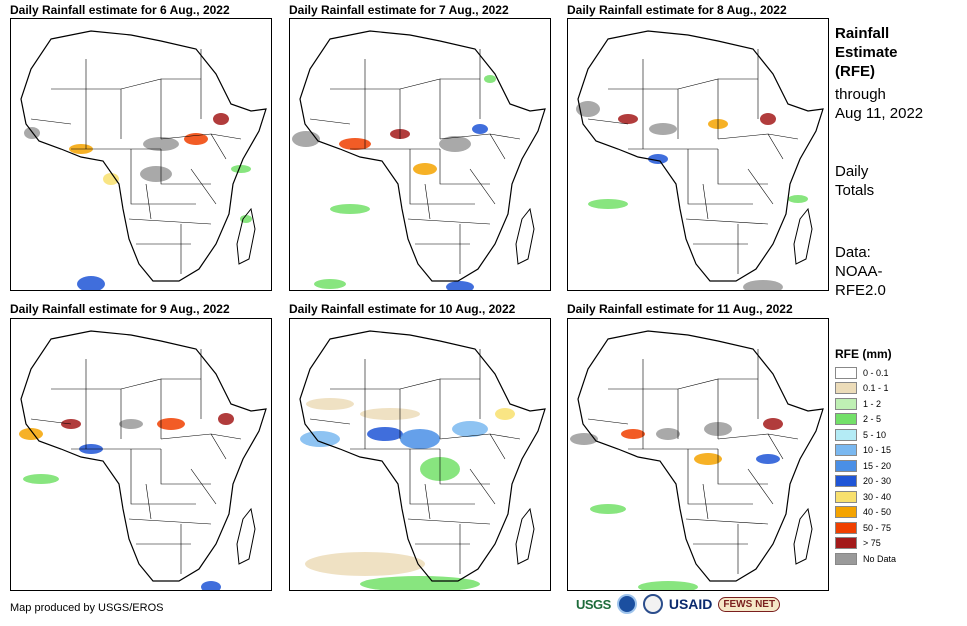 The height and width of the screenshot is (626, 967). I want to click on side-daily-line: Daily, so click(852, 171).